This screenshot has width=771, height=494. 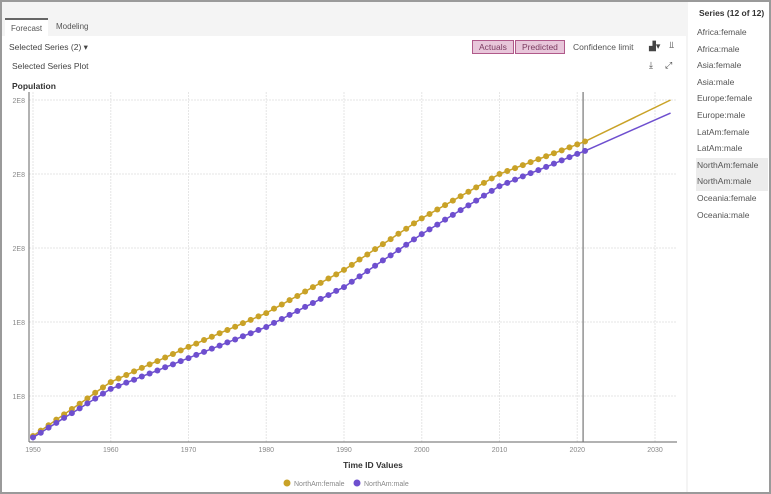 I want to click on series-list-item: Asia:female, so click(x=719, y=65).